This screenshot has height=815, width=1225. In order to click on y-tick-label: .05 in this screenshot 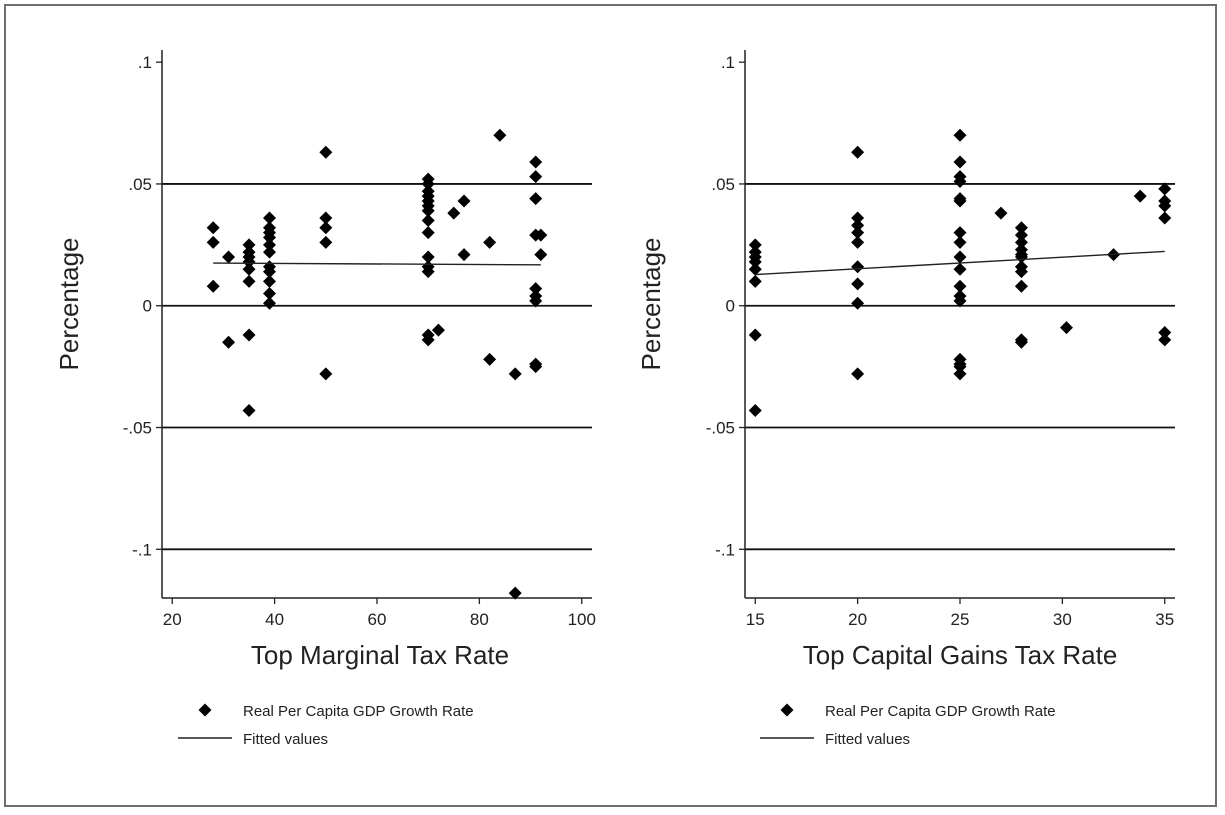, I will do `click(723, 184)`.